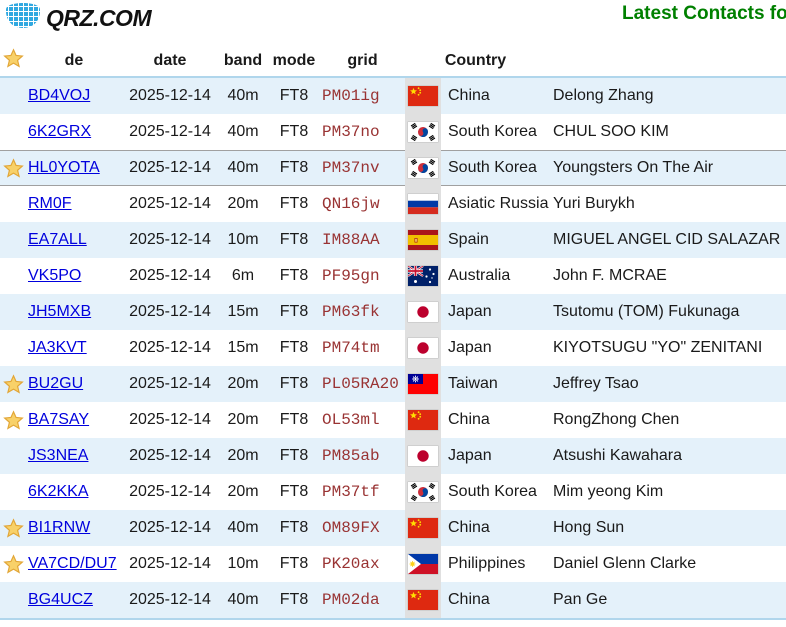 The image size is (786, 627). I want to click on grid-cell: PM37no, so click(351, 132).